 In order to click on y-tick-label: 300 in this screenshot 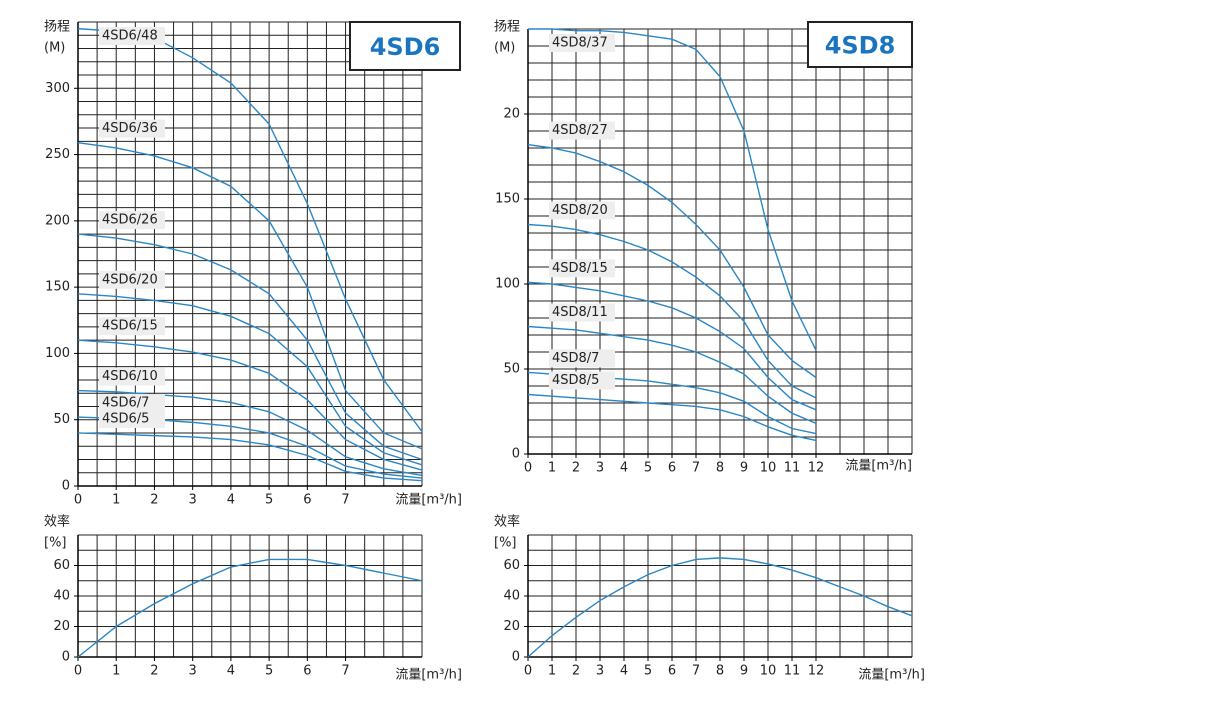, I will do `click(57, 88)`.